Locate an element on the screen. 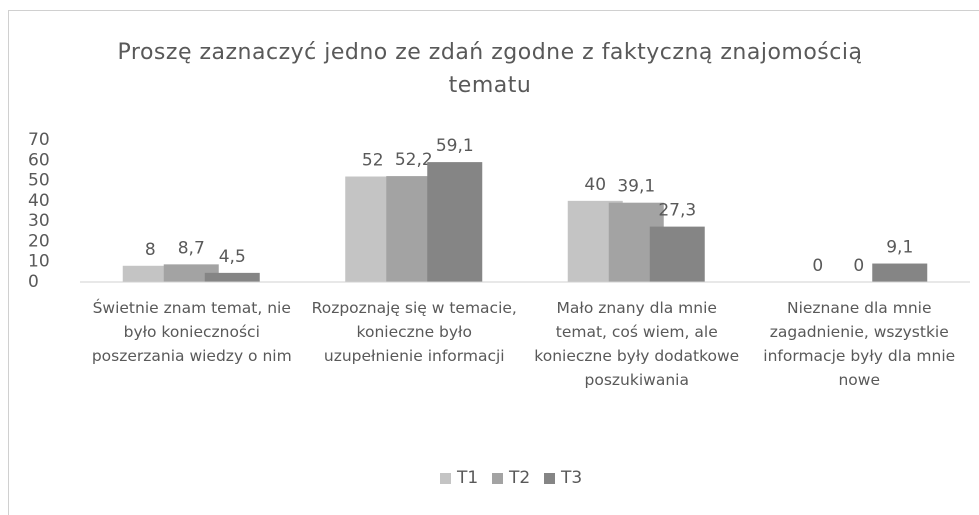 The width and height of the screenshot is (979, 515). data-label: 9,1 is located at coordinates (899, 248).